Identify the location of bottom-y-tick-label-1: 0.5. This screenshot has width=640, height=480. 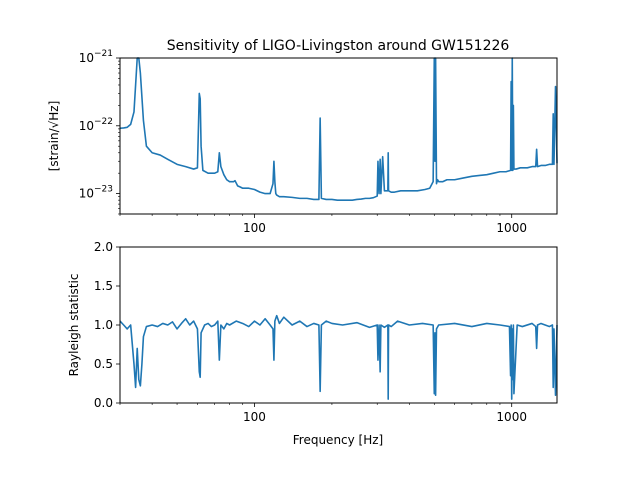
(103, 364).